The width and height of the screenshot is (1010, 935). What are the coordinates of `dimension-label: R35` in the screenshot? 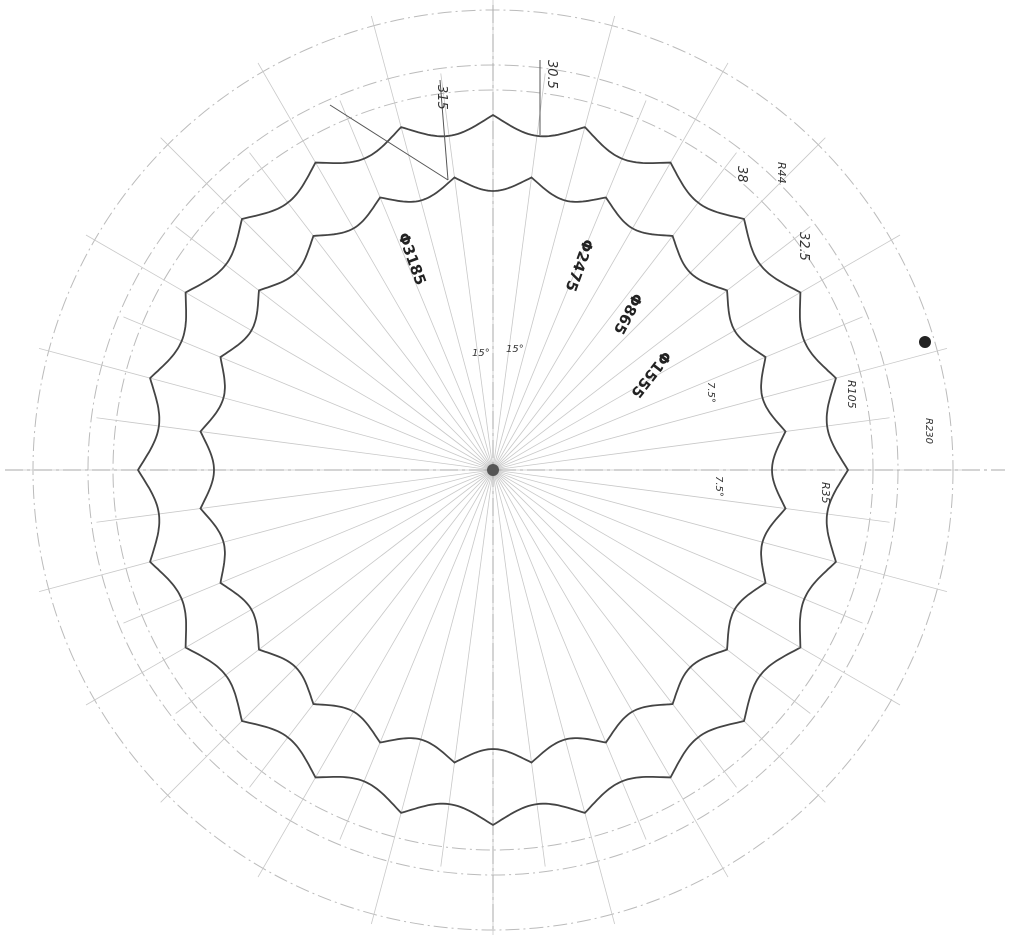 It's located at (825, 493).